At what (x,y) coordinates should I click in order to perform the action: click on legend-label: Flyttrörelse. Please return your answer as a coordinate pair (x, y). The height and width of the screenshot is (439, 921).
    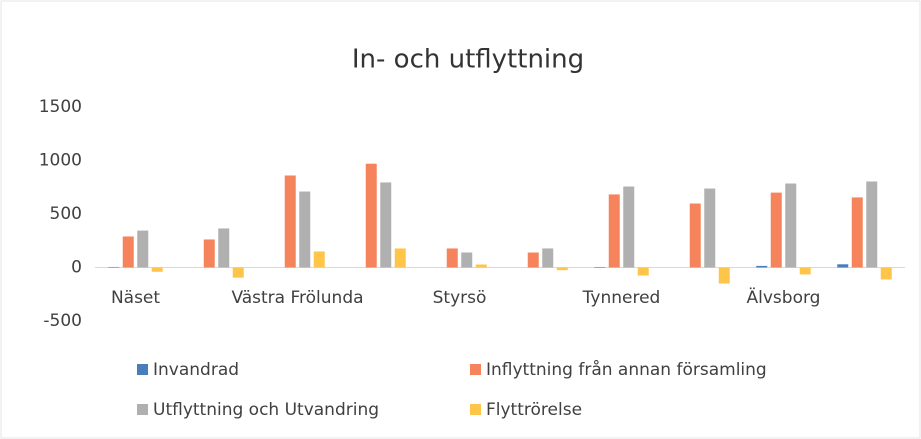
    Looking at the image, I should click on (534, 410).